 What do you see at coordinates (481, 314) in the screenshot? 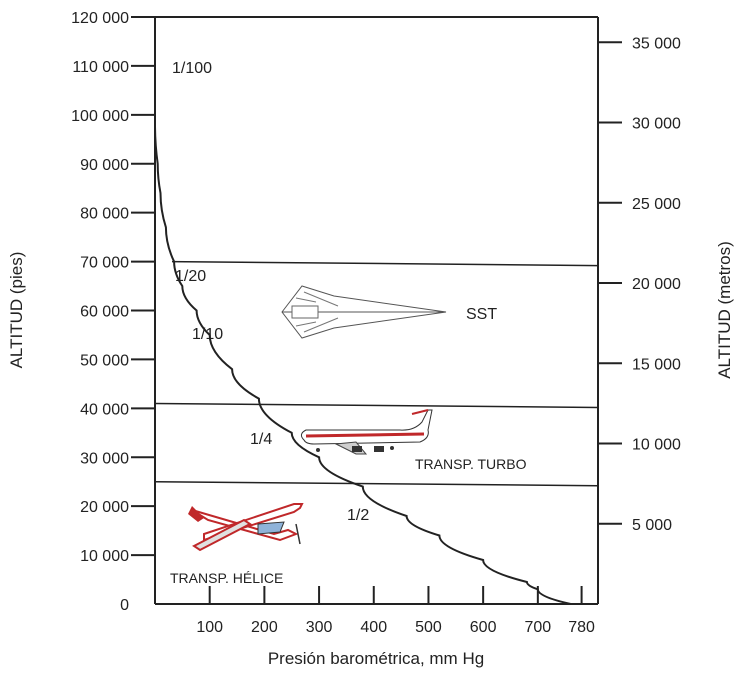
I see `sst-label: SST` at bounding box center [481, 314].